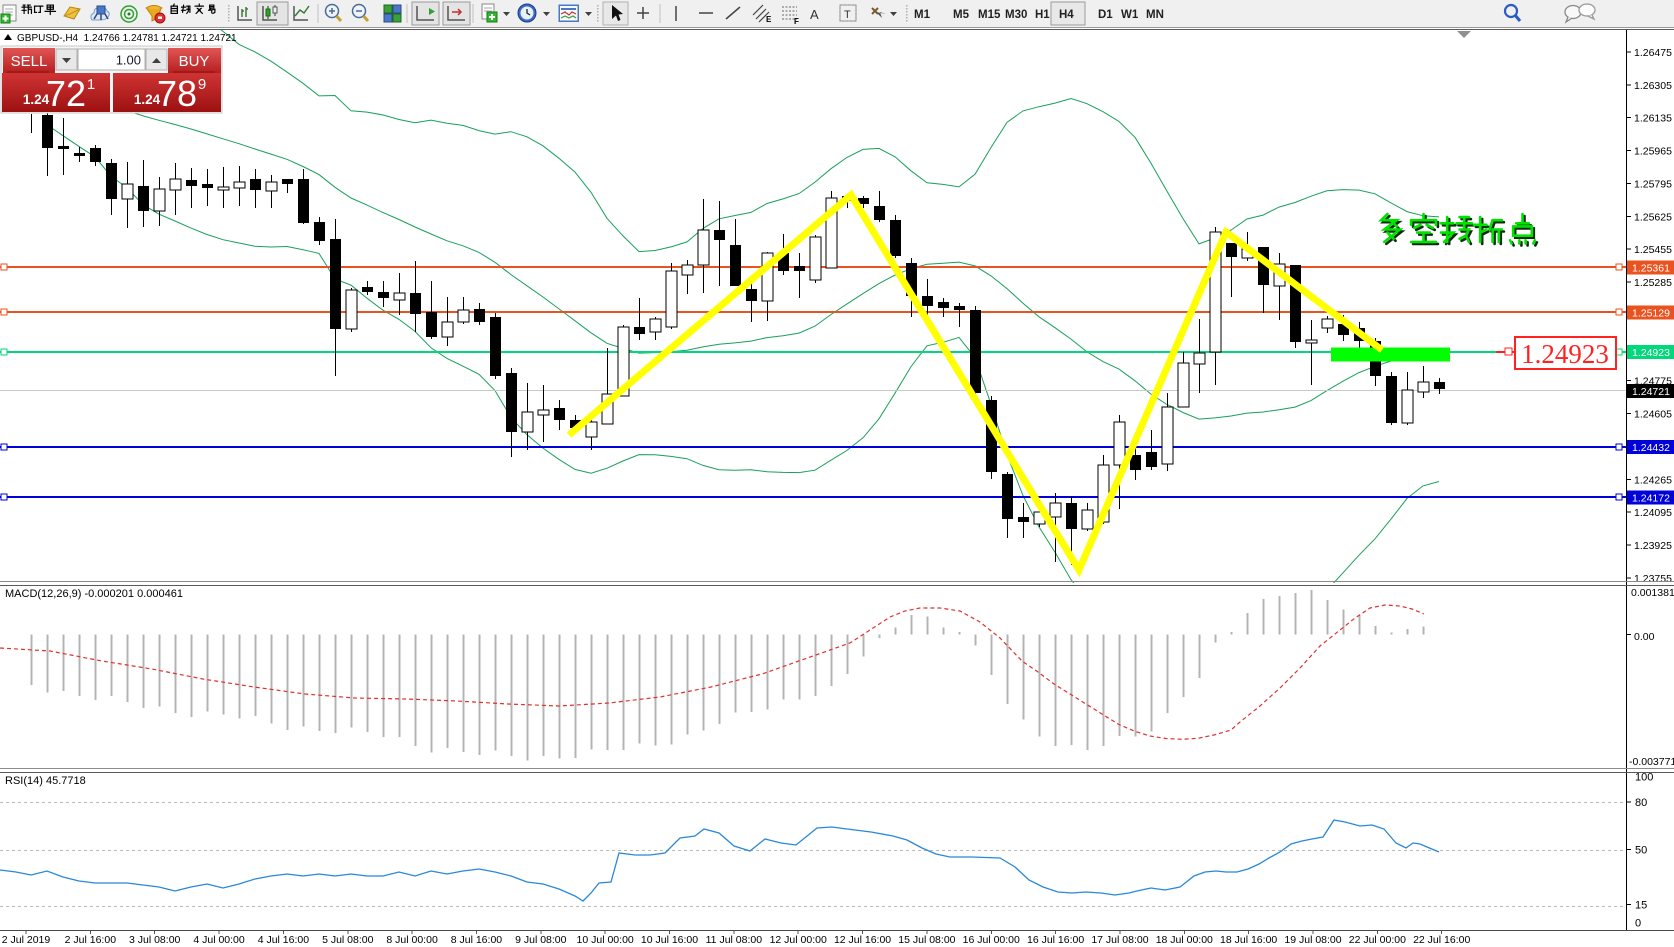  Describe the element at coordinates (605, 940) in the screenshot. I see `svg-text: 10 Jul 00:00` at that location.